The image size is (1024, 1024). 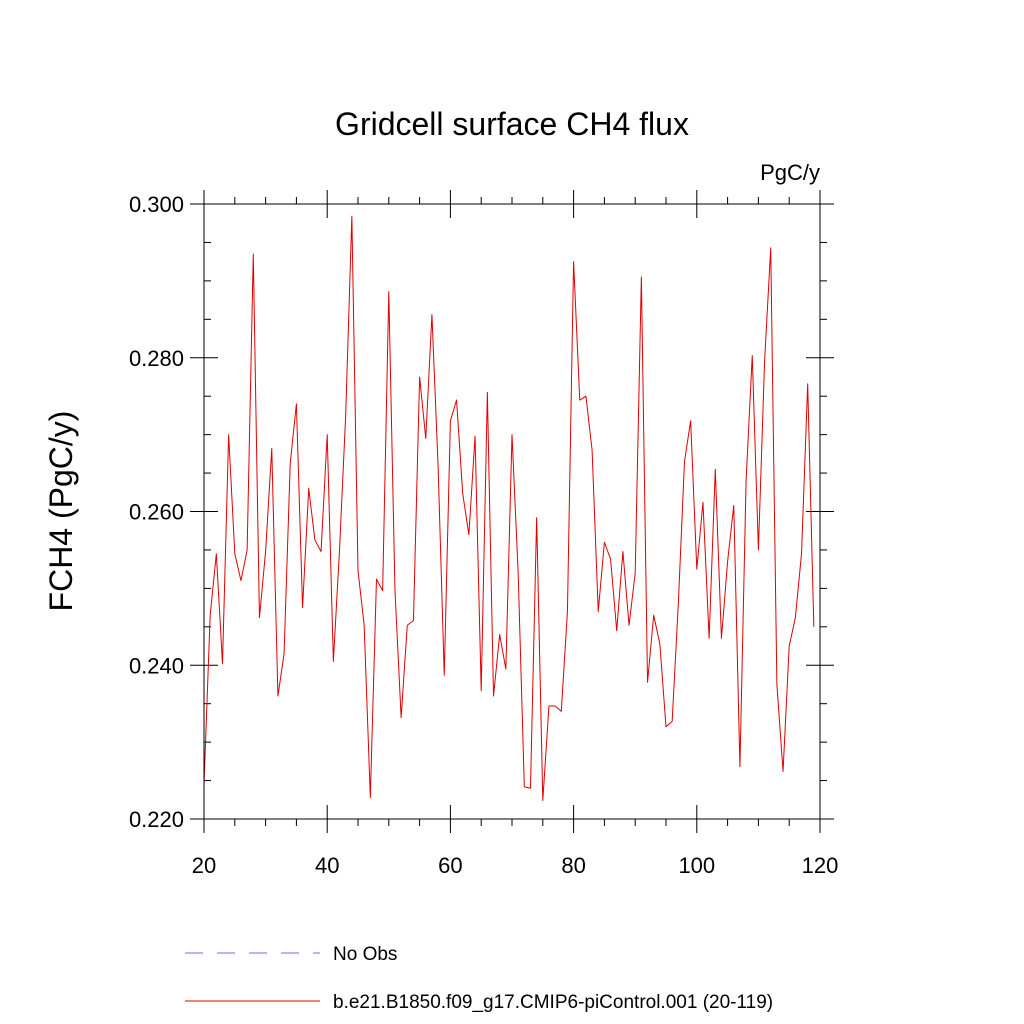 What do you see at coordinates (156, 512) in the screenshot?
I see `y-tick-label: 0.260` at bounding box center [156, 512].